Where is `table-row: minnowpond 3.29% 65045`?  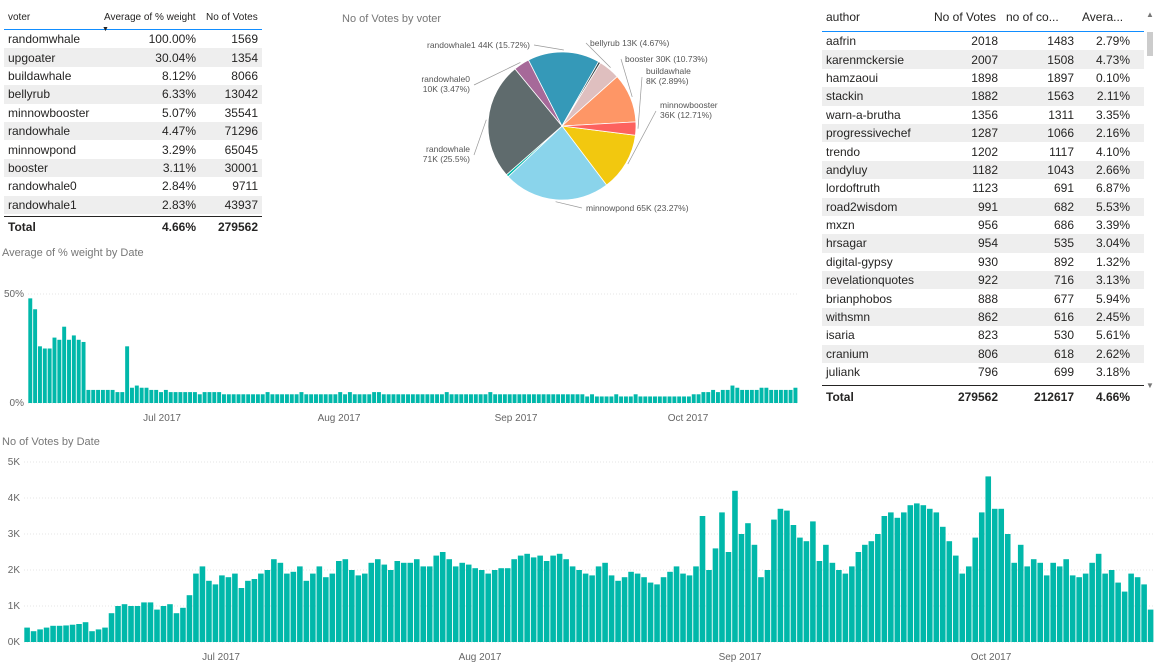 table-row: minnowpond 3.29% 65045 is located at coordinates (133, 149).